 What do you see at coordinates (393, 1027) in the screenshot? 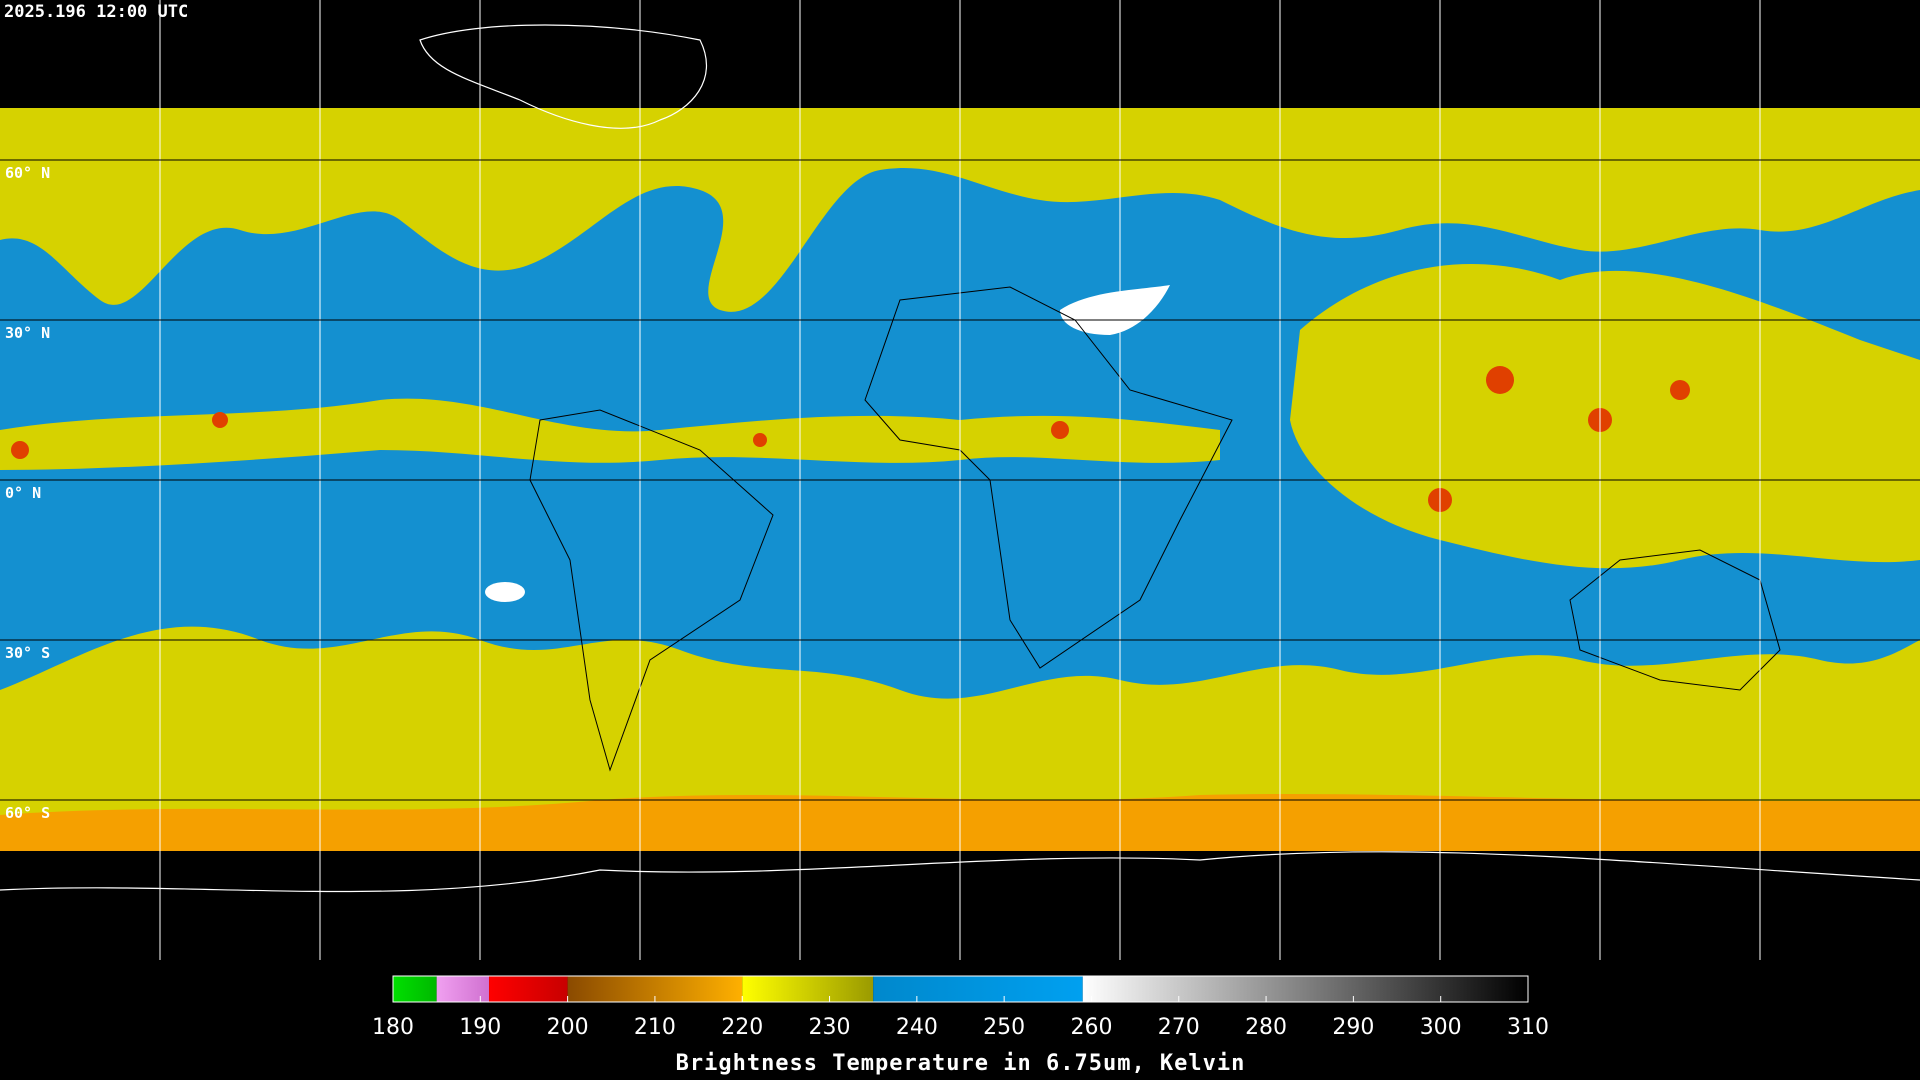
I see `colorbar-tick-label: 180` at bounding box center [393, 1027].